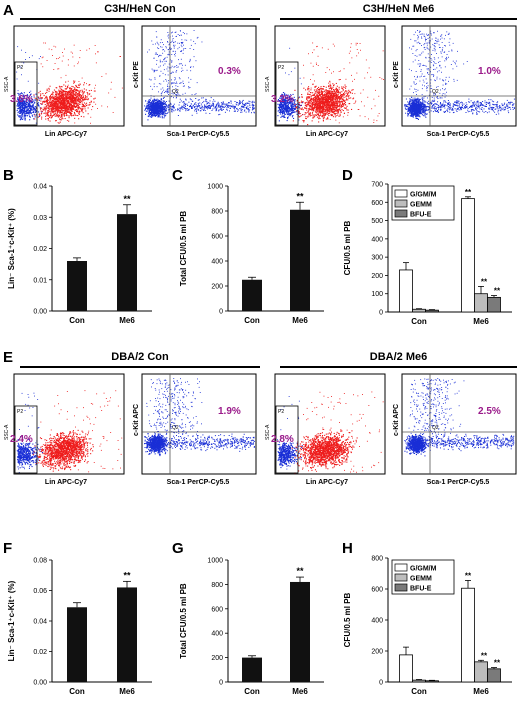 This screenshot has width=520, height=711. Describe the element at coordinates (198, 134) in the screenshot. I see `x-axis-label-sca: Sca-1 PerCP-Cy5.5` at that location.